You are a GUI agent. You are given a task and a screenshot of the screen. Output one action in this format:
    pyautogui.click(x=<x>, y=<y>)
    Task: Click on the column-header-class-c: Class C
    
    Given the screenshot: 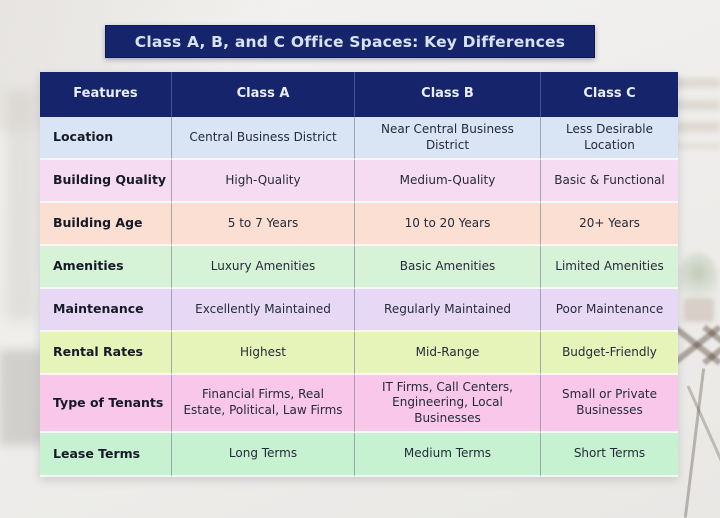 What is the action you would take?
    pyautogui.click(x=609, y=94)
    